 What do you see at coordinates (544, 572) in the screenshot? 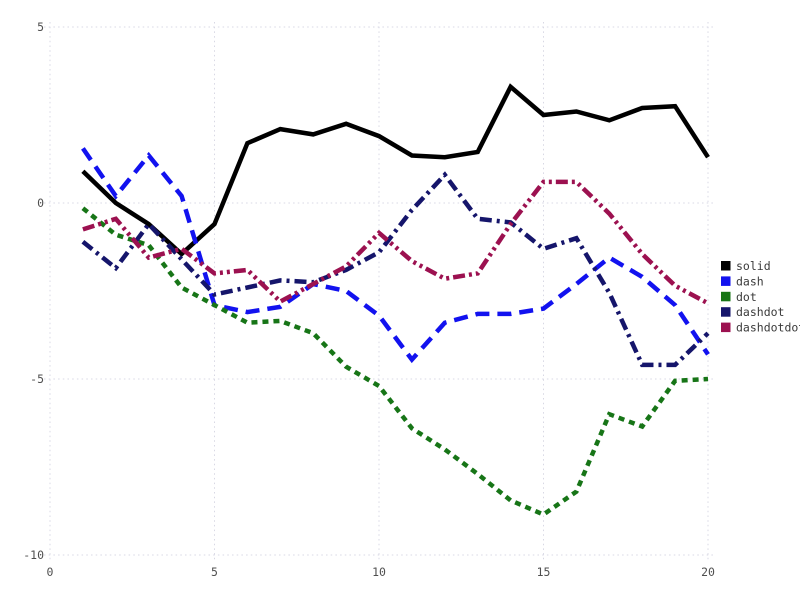
I see `x-tick-label: 15` at bounding box center [544, 572].